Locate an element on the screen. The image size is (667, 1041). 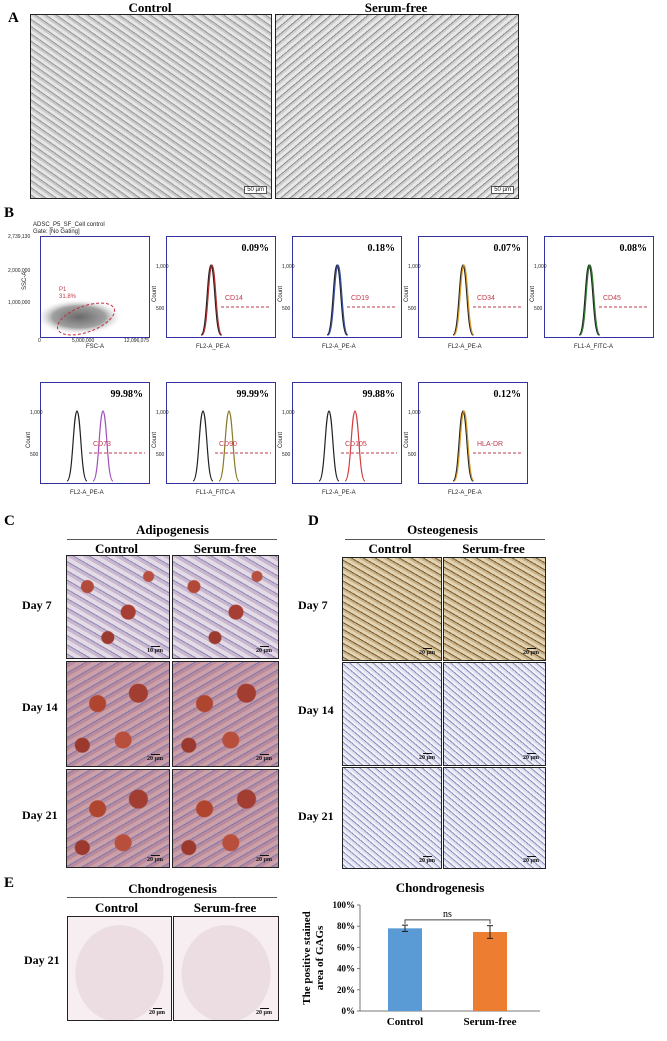
osteo-serumfree-day7-image: 20 µm is located at coordinates (494, 609).